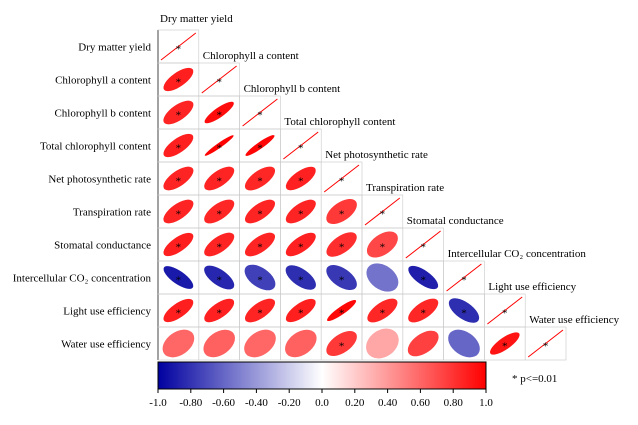 The image size is (638, 425). I want to click on column-label-chlorophyll-b-content: Chlorophyll b content, so click(292, 89).